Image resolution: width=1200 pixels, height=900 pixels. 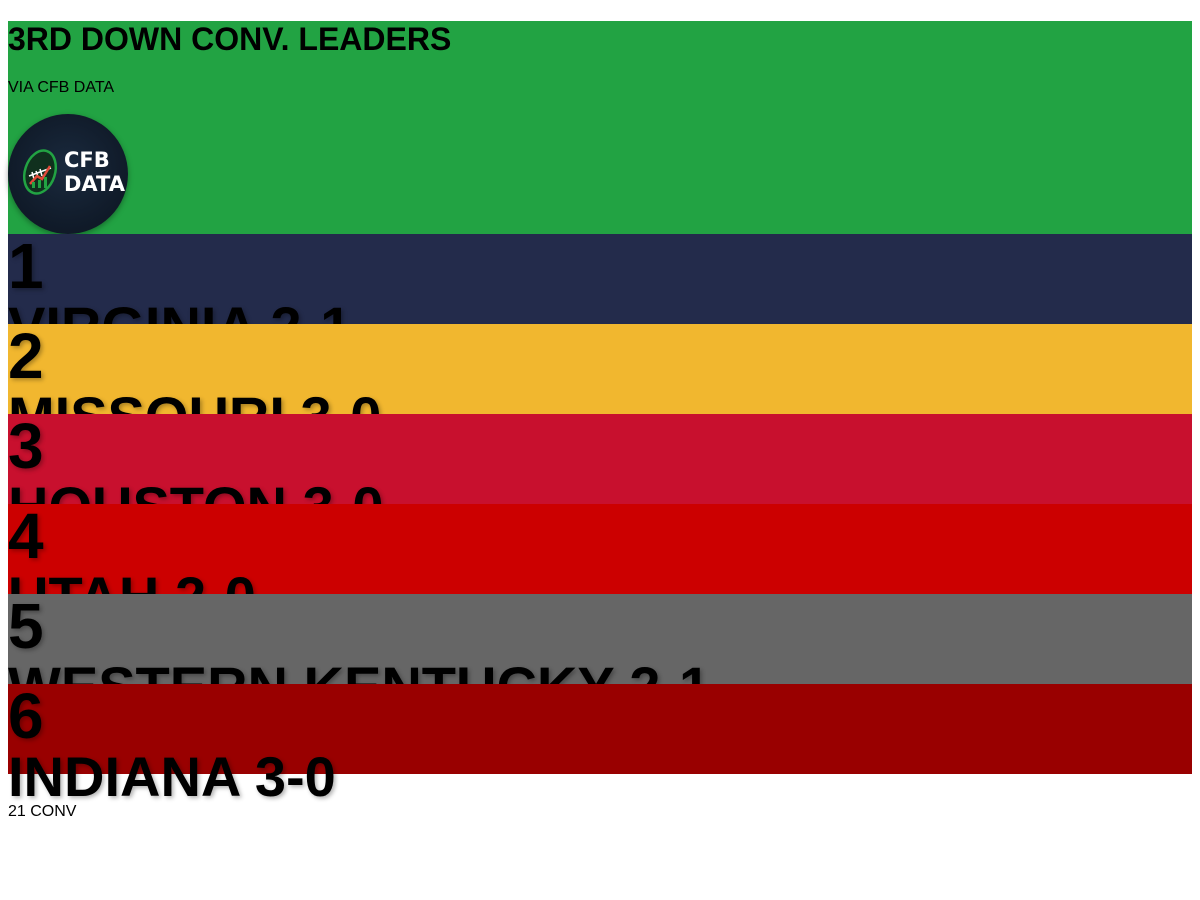 I want to click on rank-number: 4, so click(x=26, y=536).